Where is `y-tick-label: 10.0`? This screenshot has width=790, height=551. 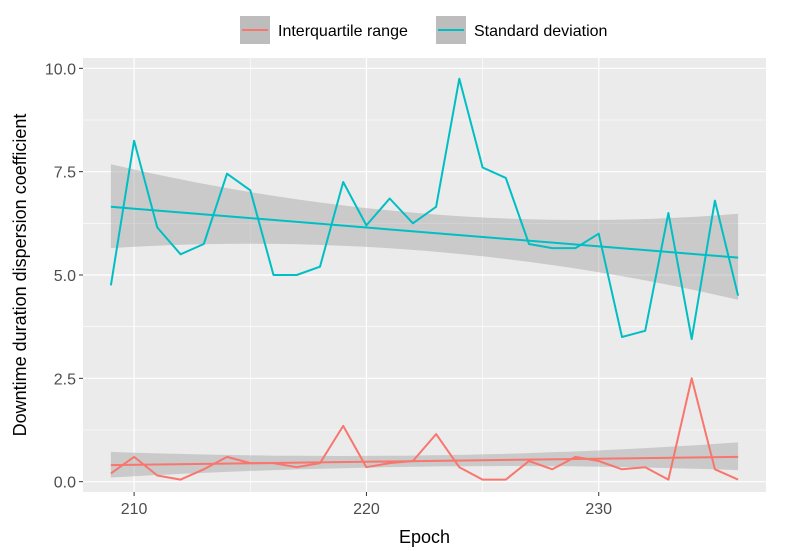 y-tick-label: 10.0 is located at coordinates (60, 69).